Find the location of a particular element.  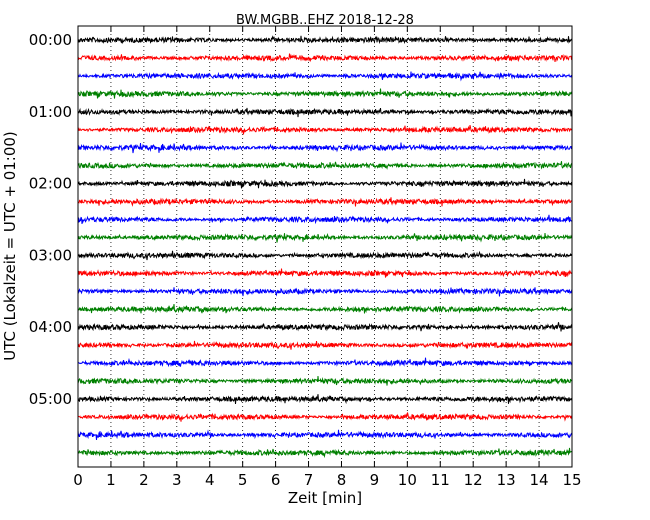

x-tick-label: 5 is located at coordinates (243, 480).